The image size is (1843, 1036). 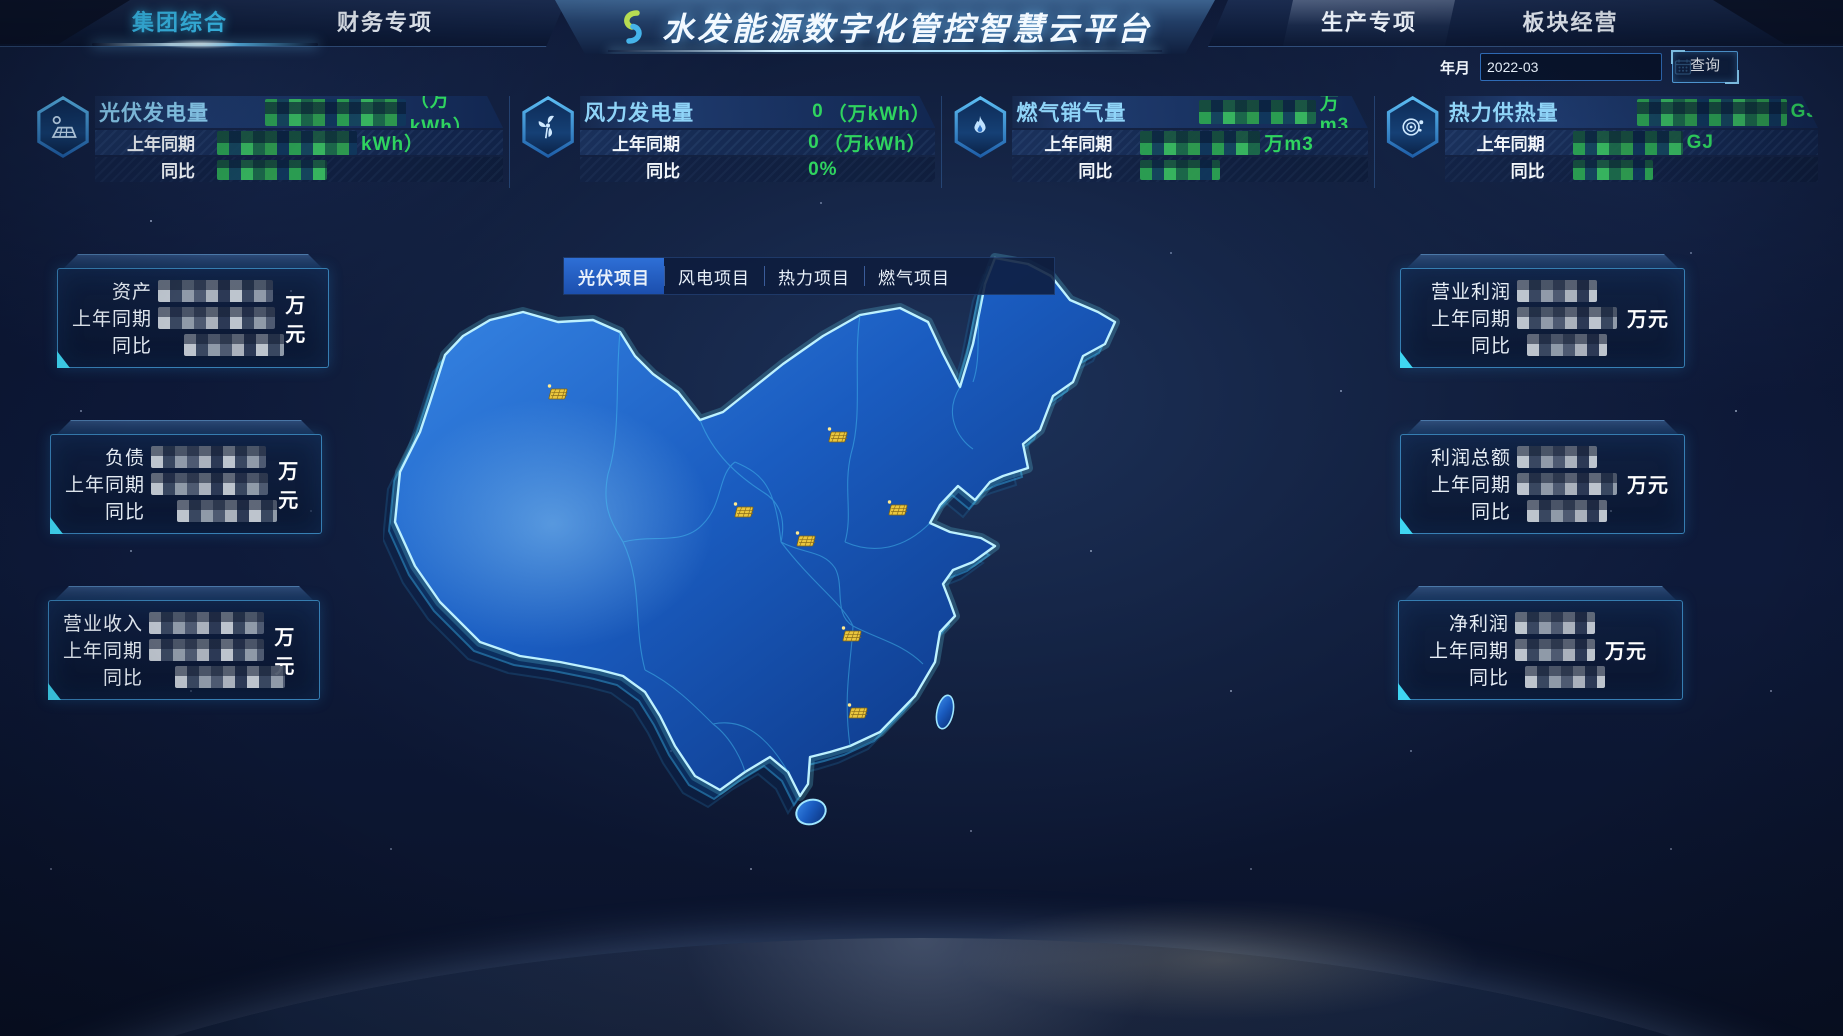 What do you see at coordinates (1578, 67) in the screenshot?
I see `date-input` at bounding box center [1578, 67].